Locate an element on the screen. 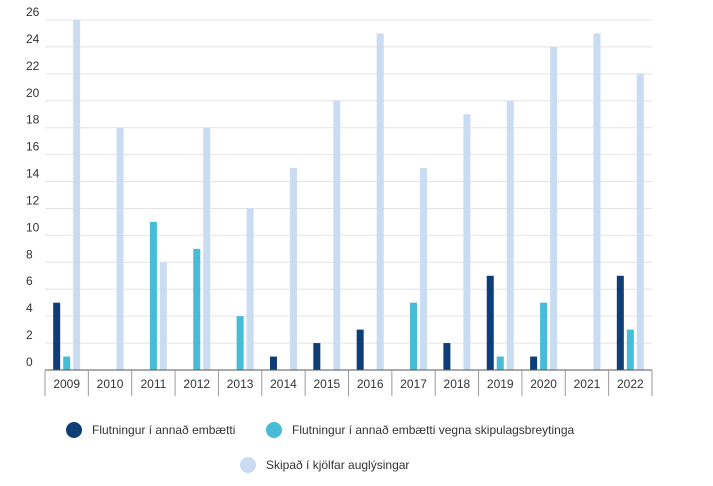 The image size is (713, 486). x-tick-label: 2011 is located at coordinates (153, 384).